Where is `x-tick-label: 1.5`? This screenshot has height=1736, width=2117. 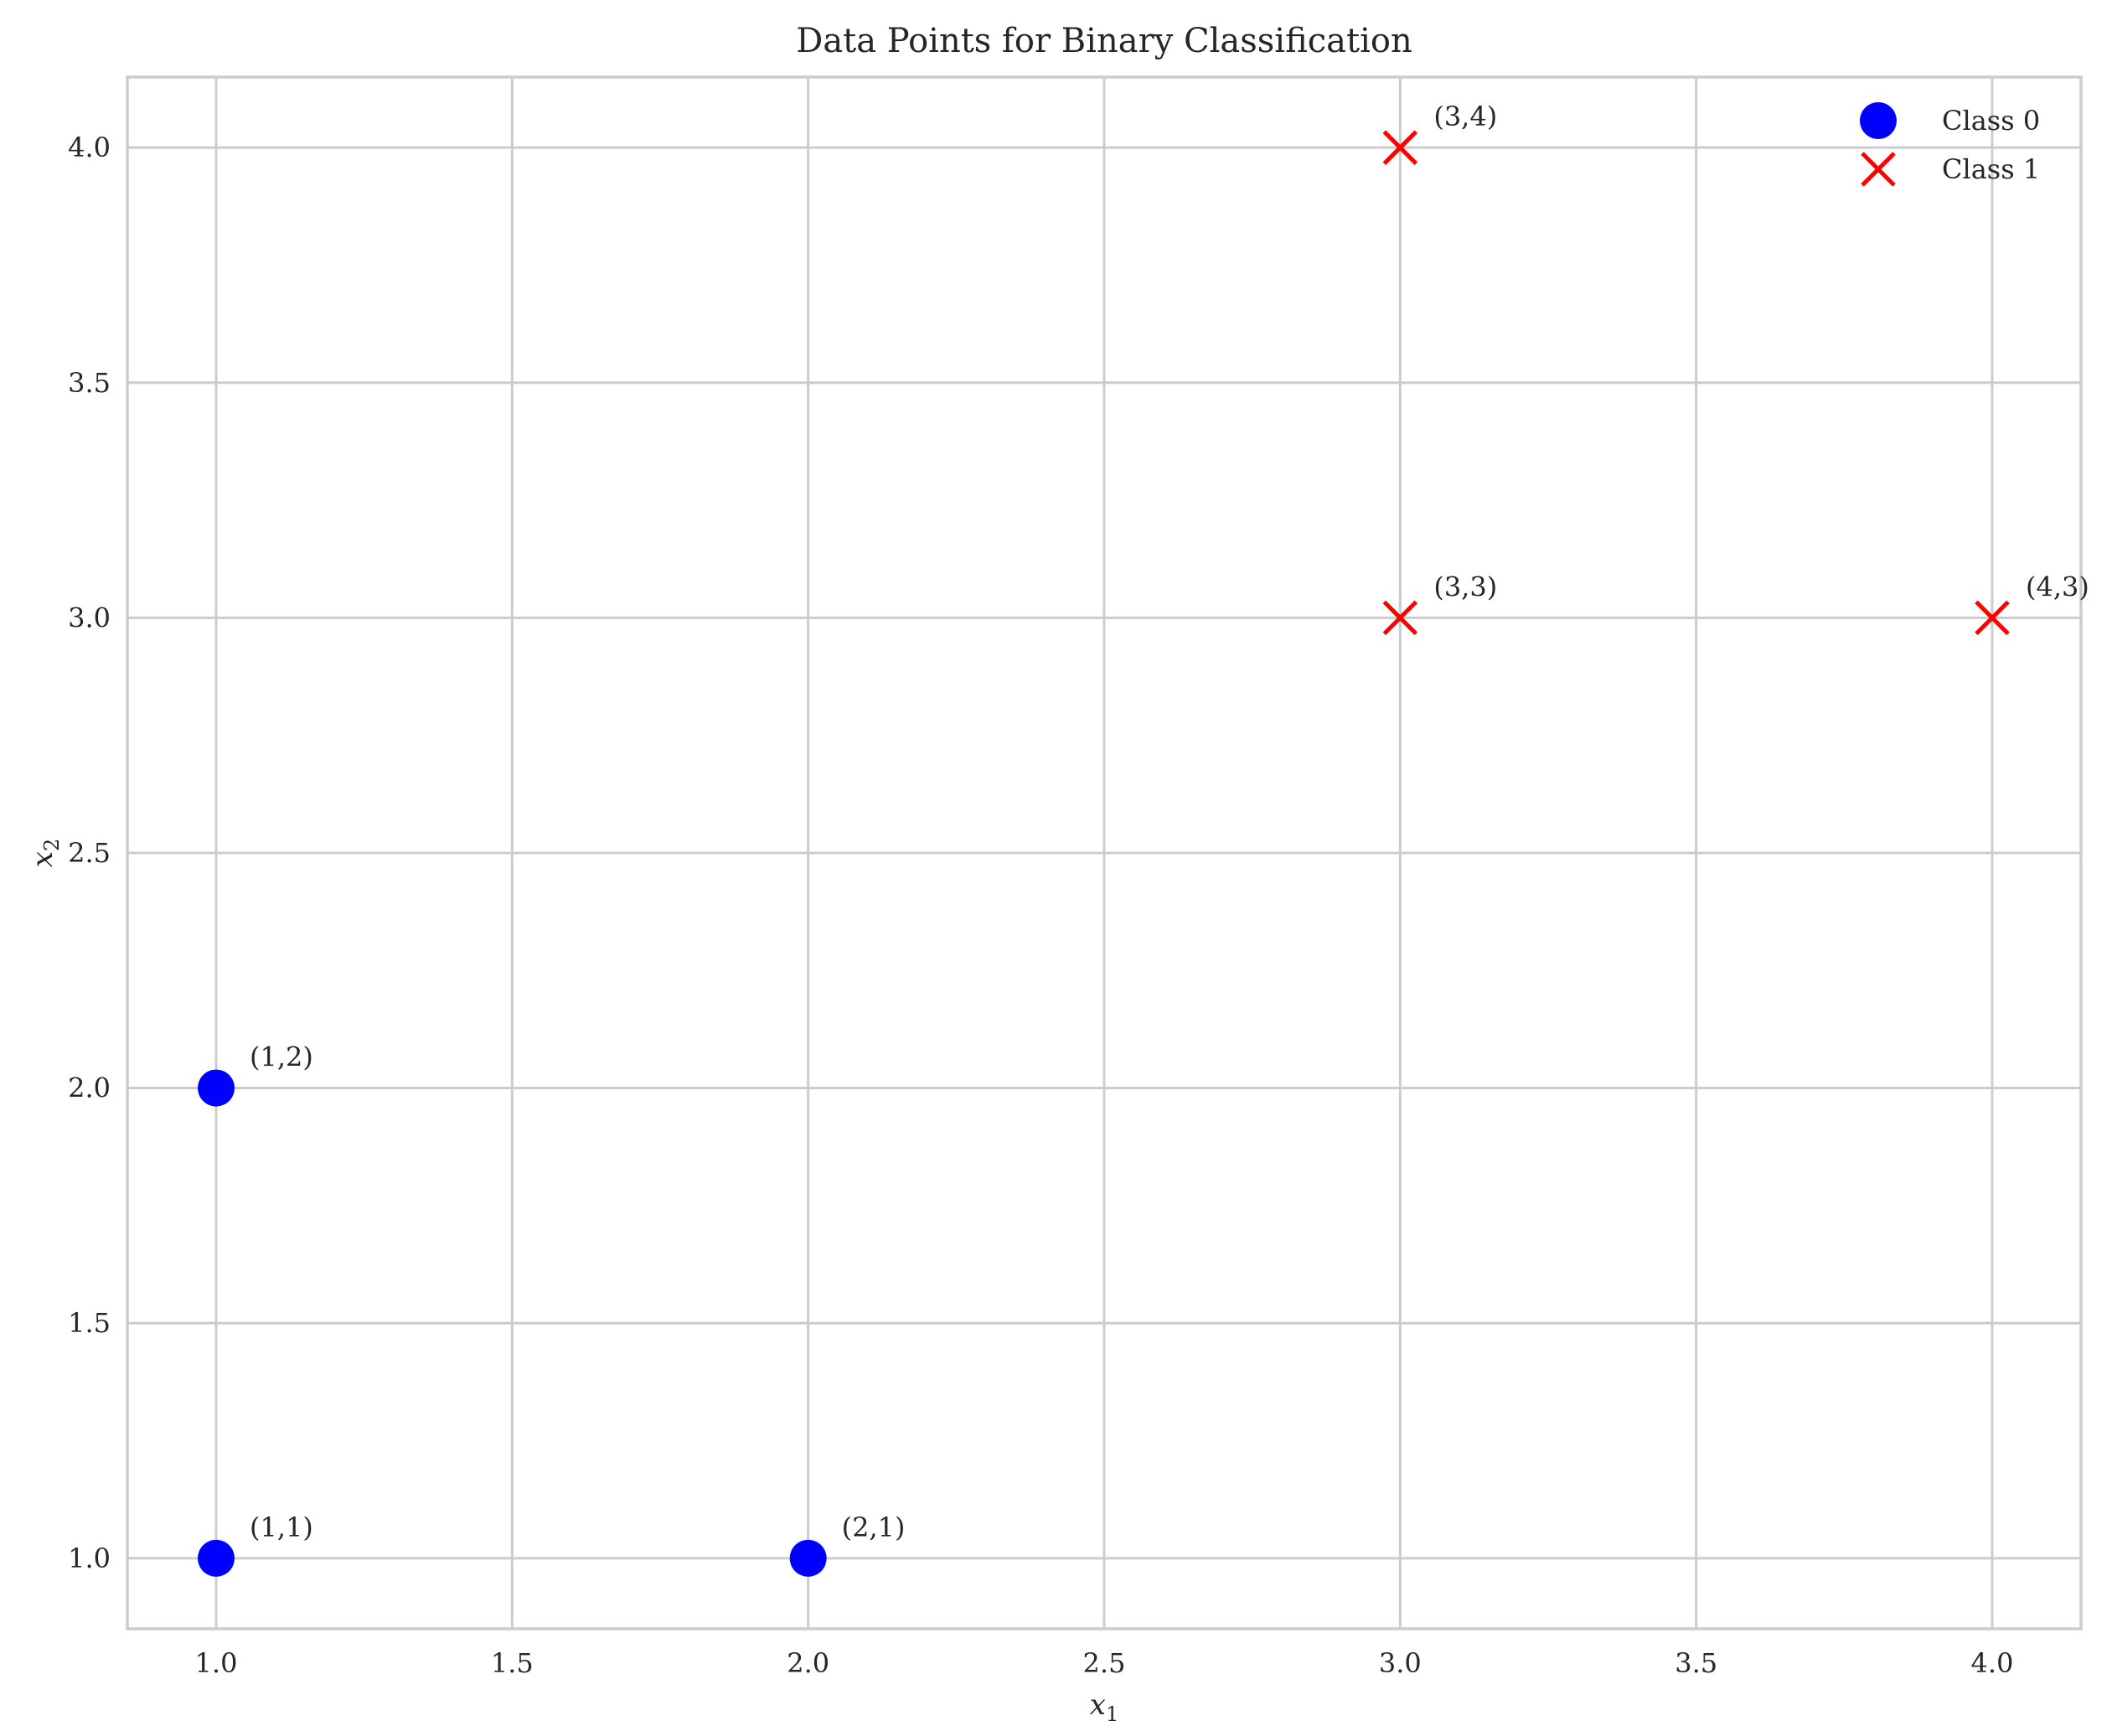 x-tick-label: 1.5 is located at coordinates (512, 1663).